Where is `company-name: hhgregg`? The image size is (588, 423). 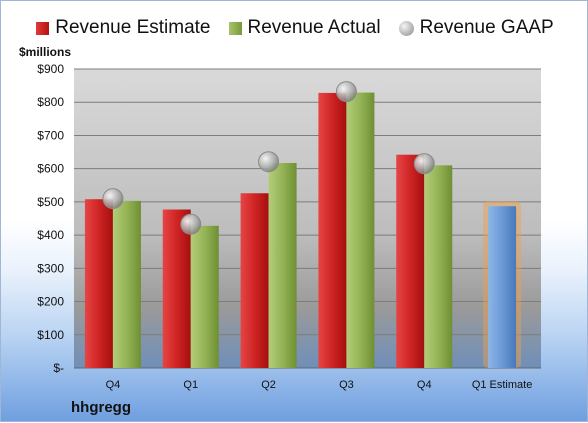
company-name: hhgregg is located at coordinates (101, 407).